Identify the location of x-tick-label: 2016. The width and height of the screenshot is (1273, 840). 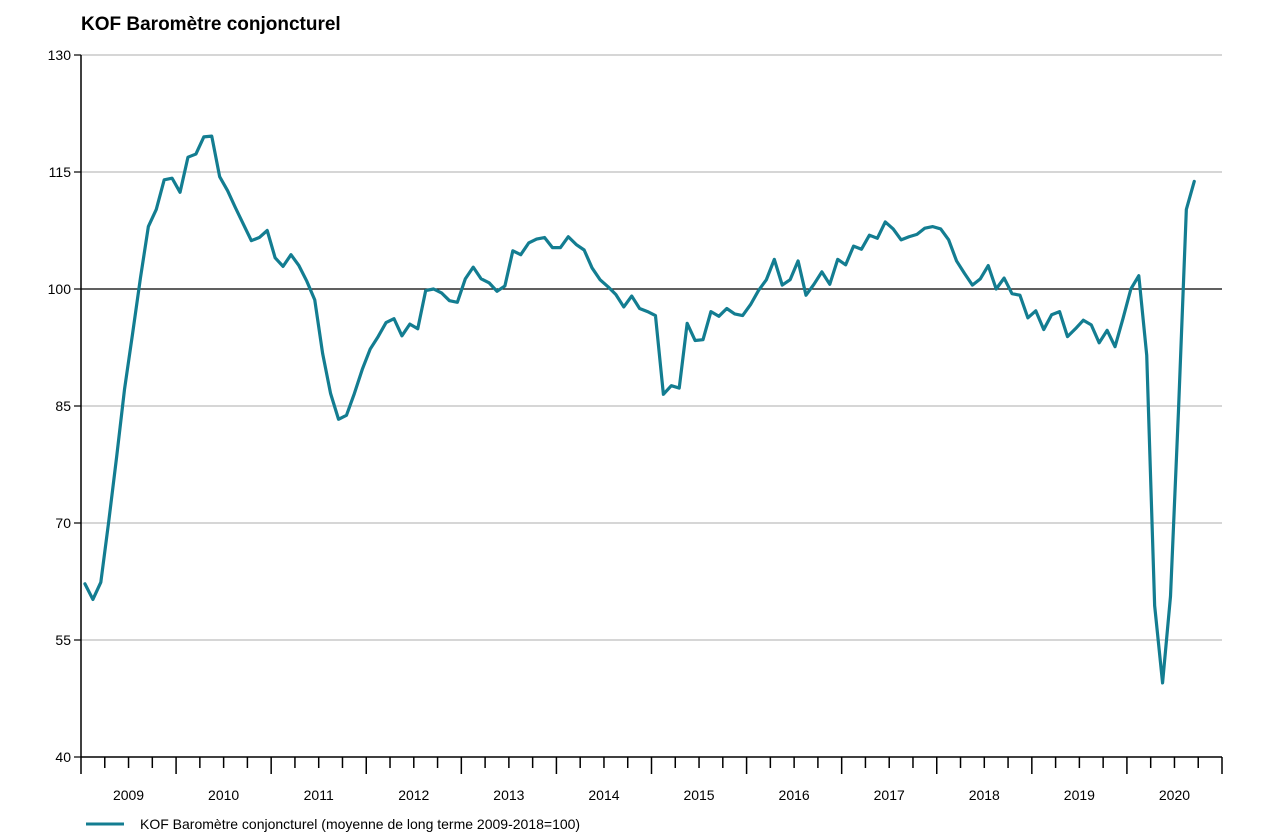
(794, 795).